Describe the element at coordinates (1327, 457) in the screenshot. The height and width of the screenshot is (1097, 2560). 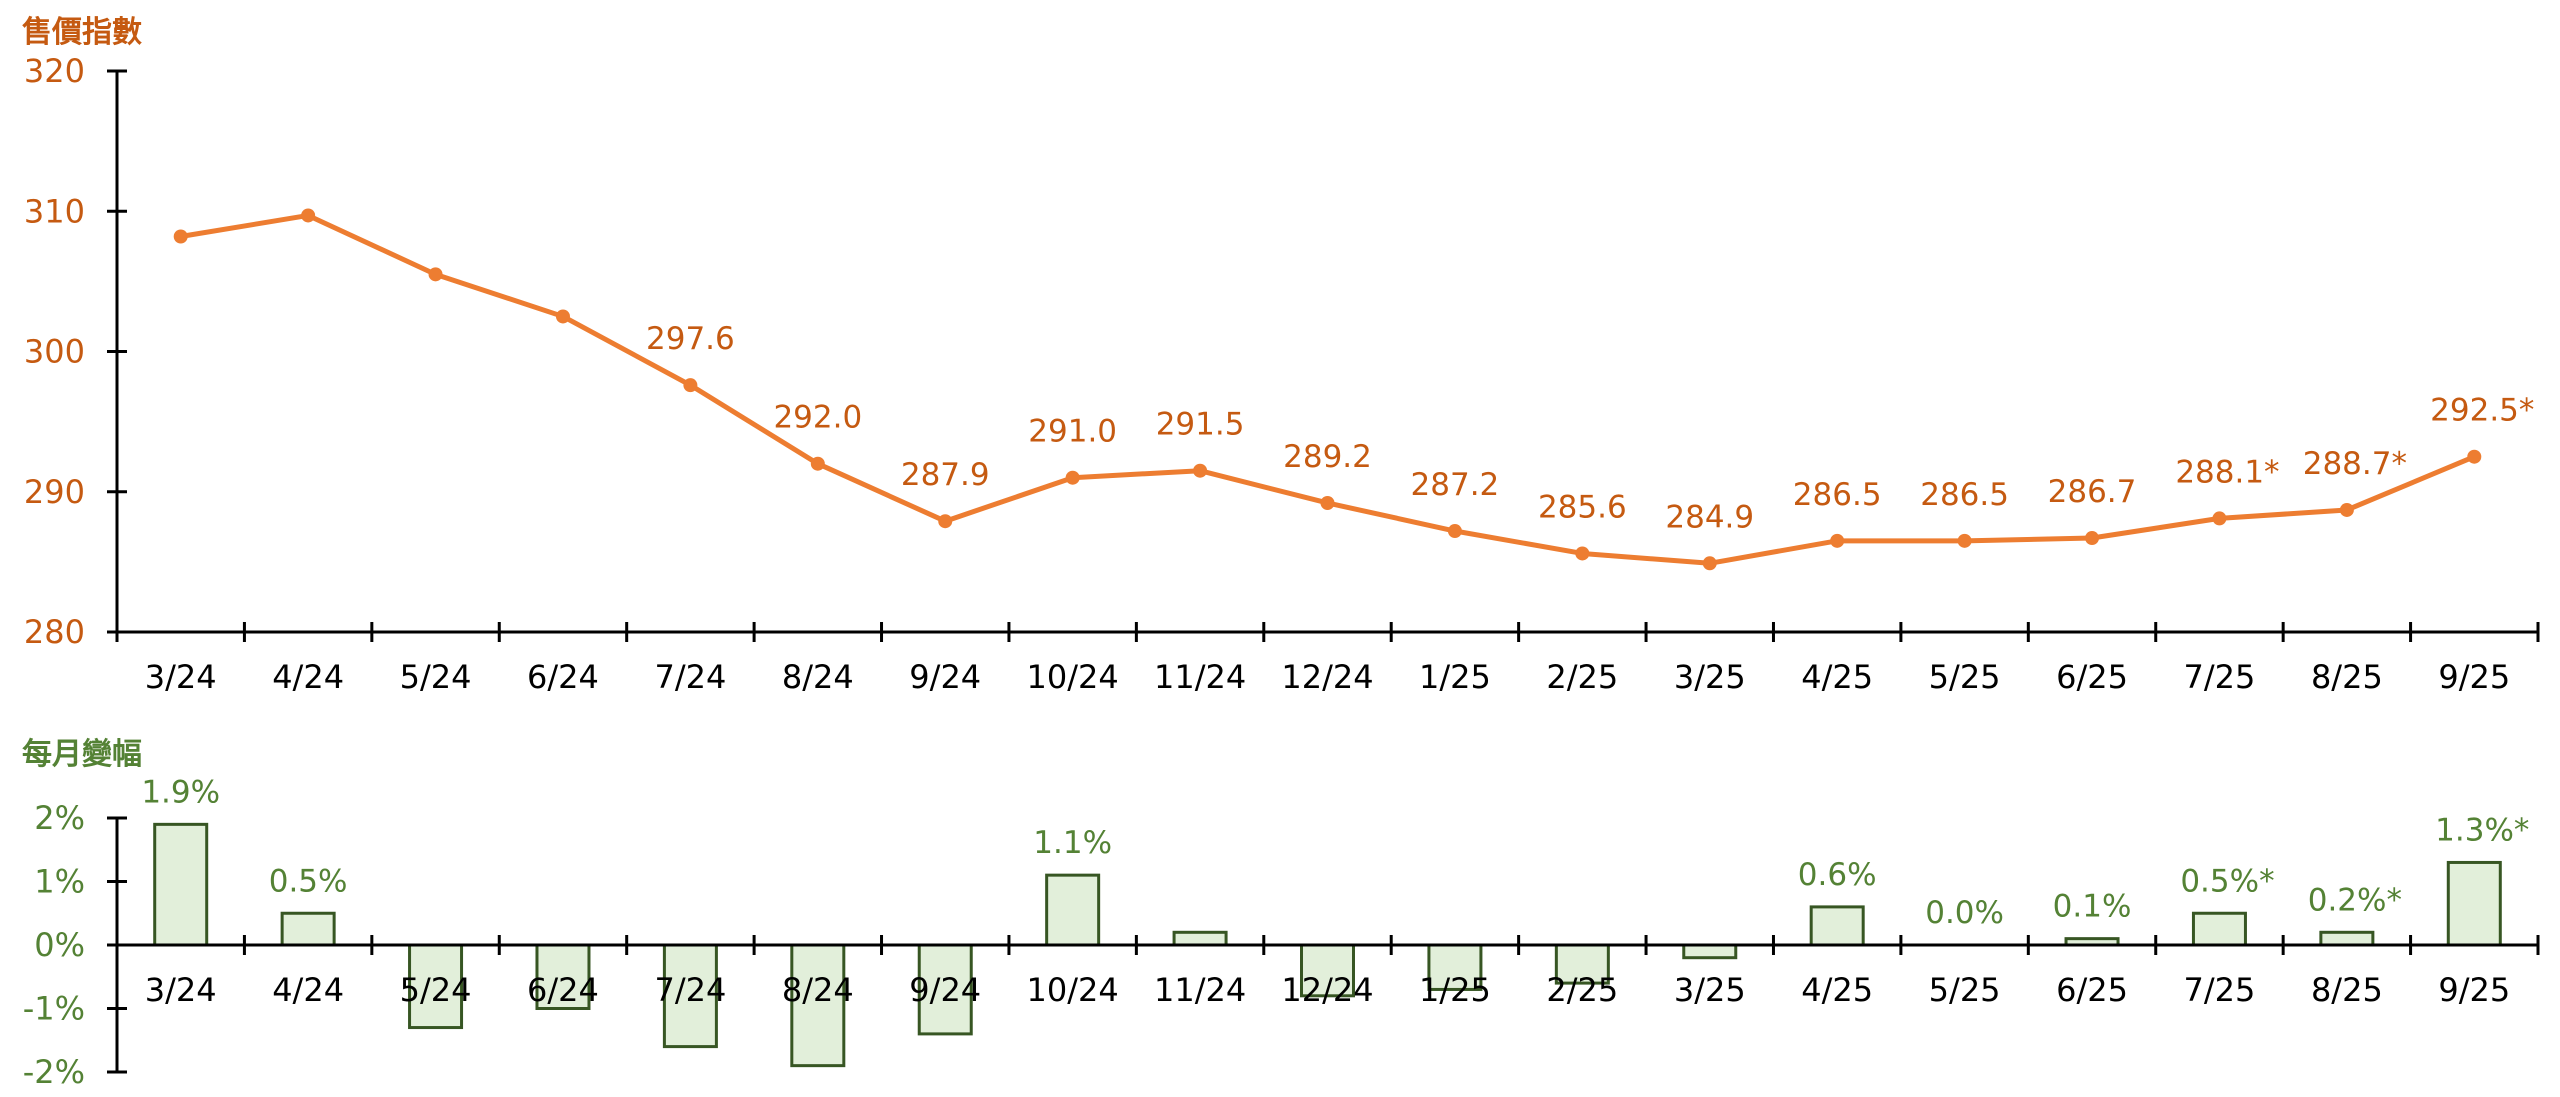
I see `line-data-label: 289.2` at that location.